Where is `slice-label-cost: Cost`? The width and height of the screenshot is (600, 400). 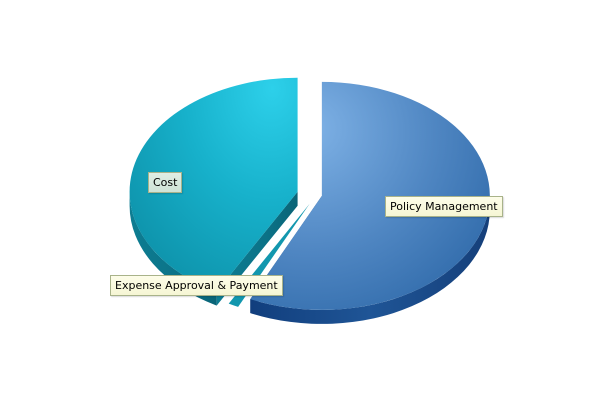
slice-label-cost: Cost is located at coordinates (165, 182).